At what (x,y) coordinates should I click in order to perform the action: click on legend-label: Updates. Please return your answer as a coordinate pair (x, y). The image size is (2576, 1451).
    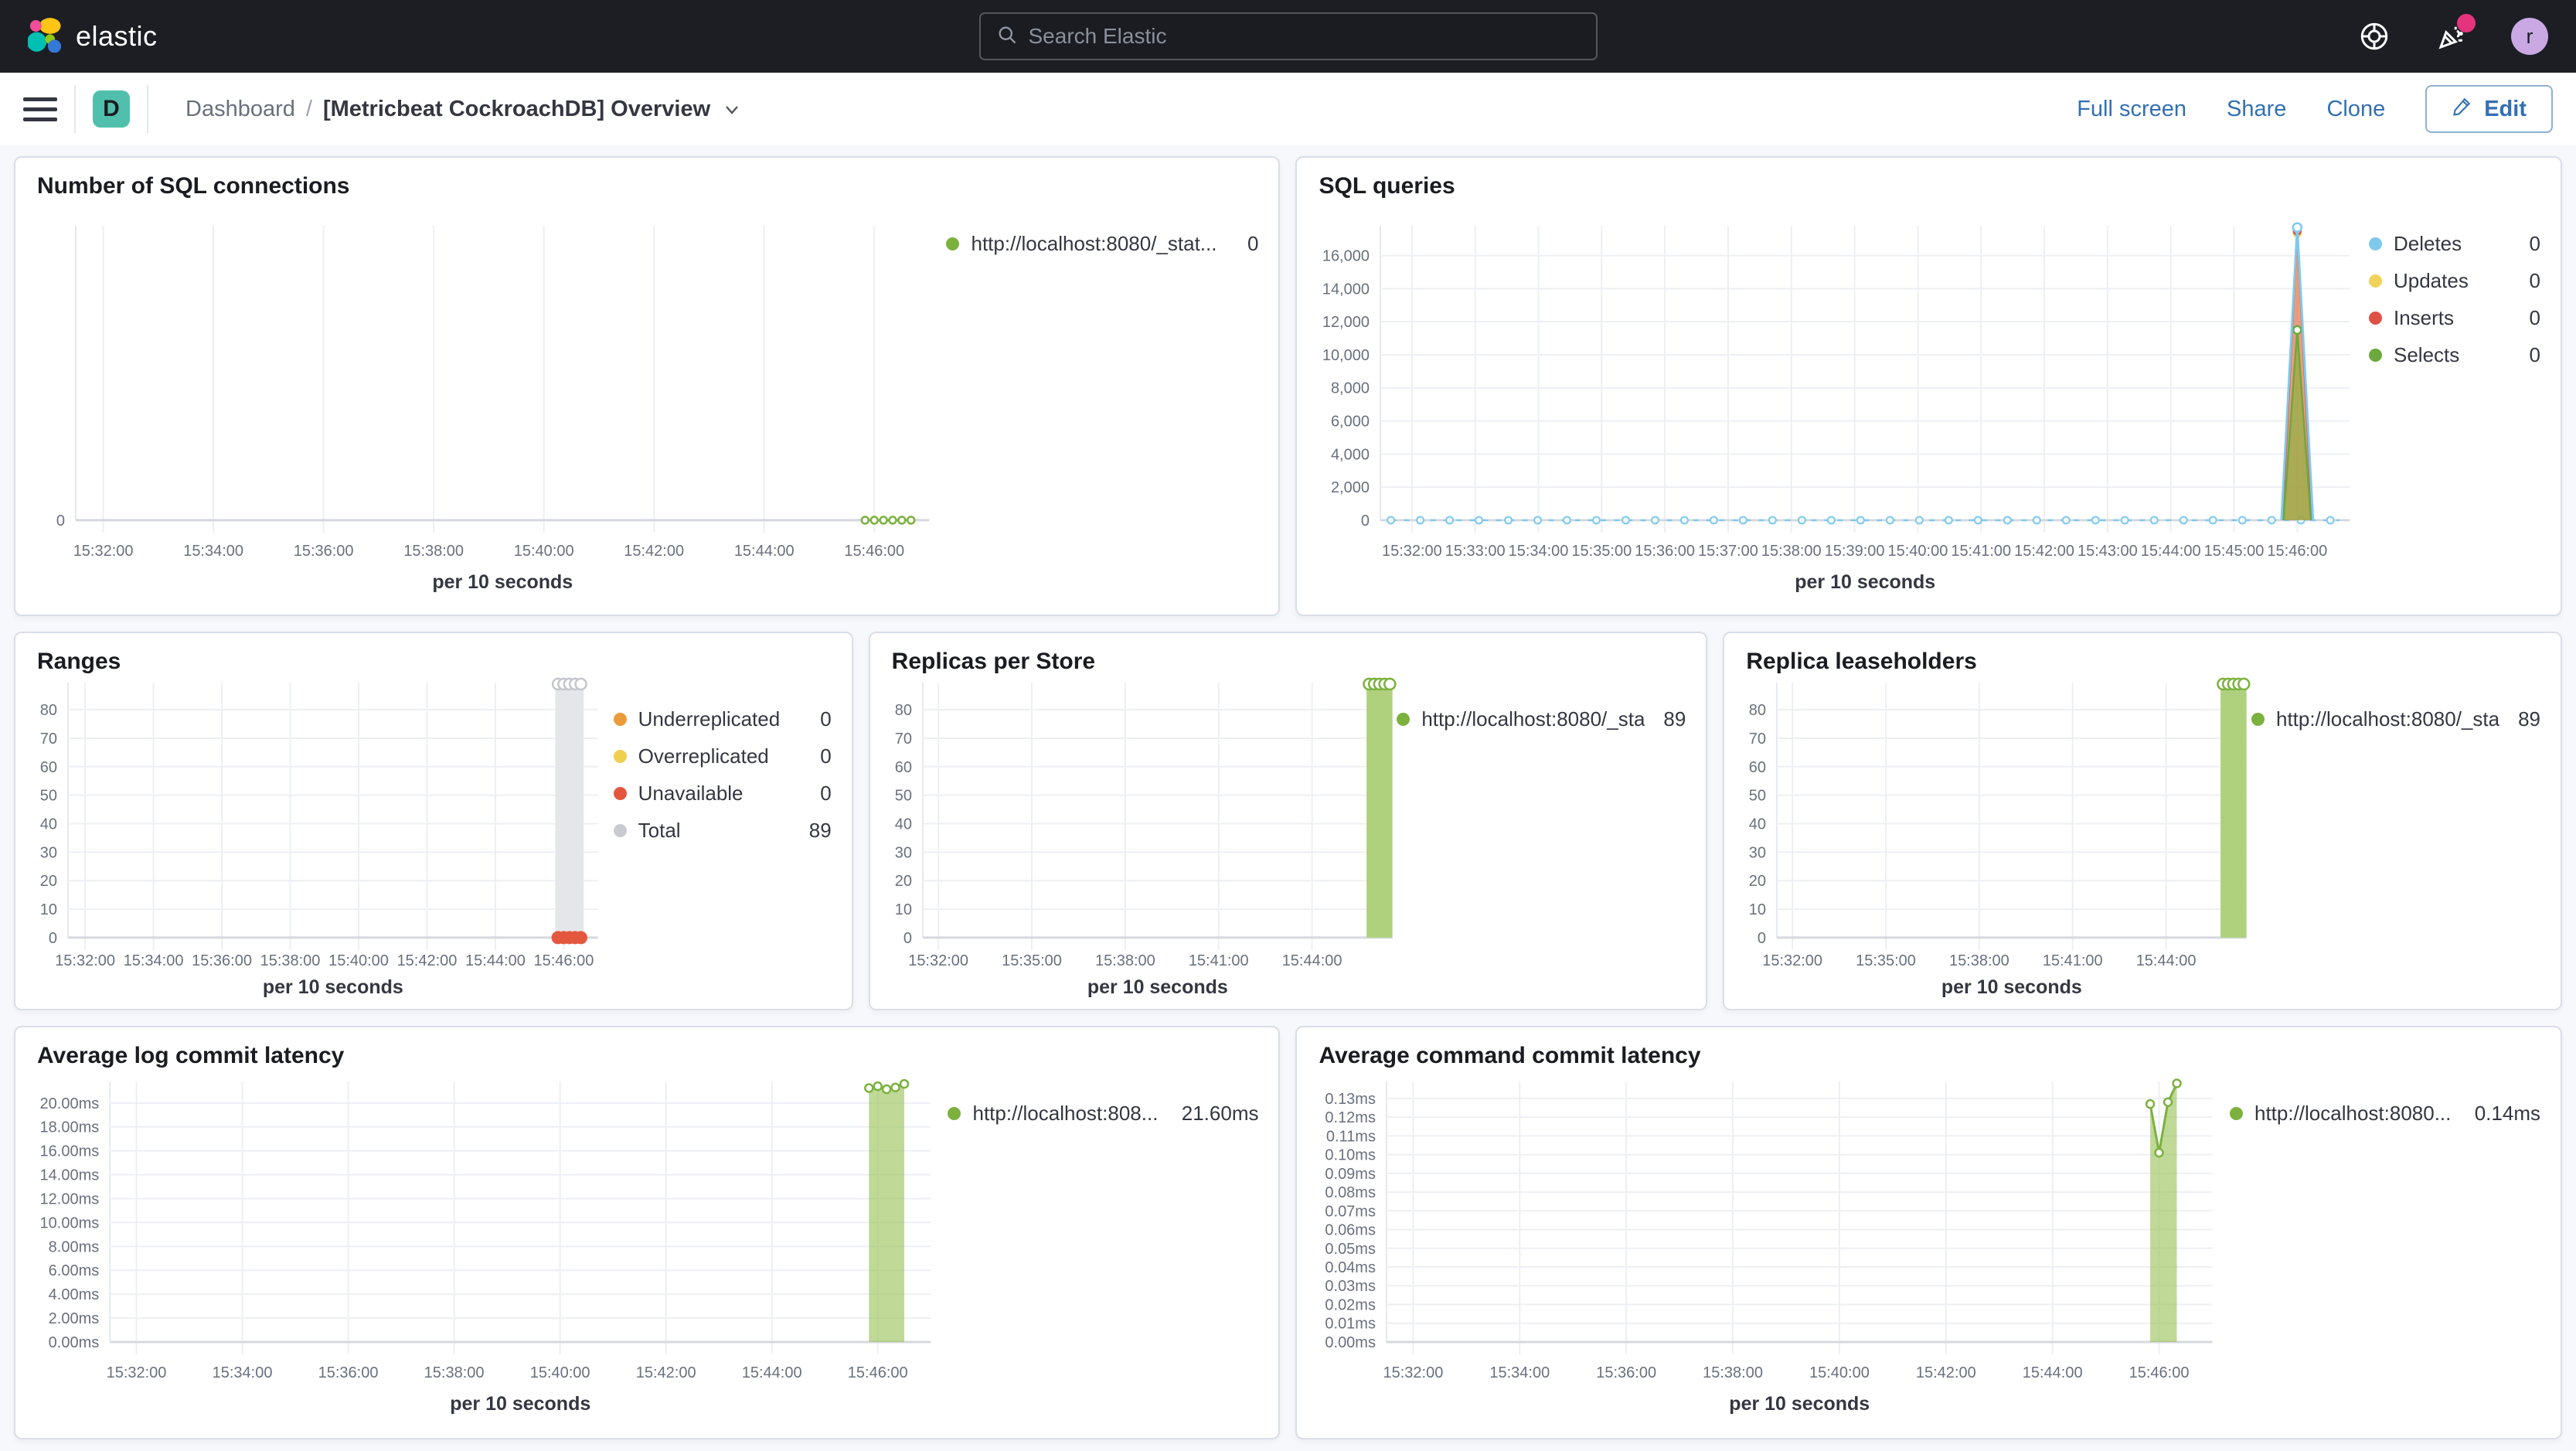
    Looking at the image, I should click on (2431, 280).